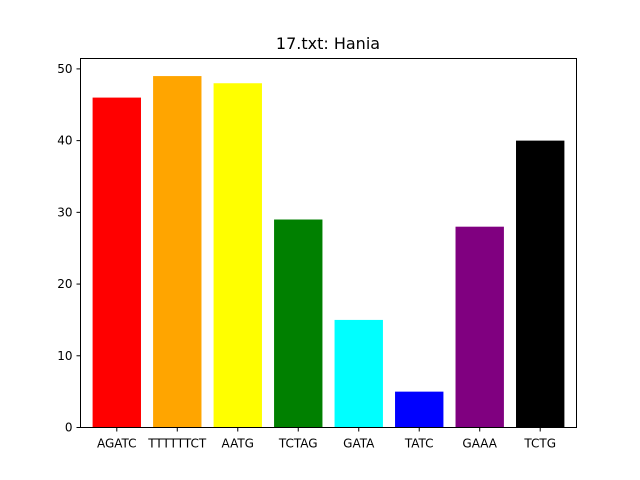 The height and width of the screenshot is (480, 640). Describe the element at coordinates (326, 439) in the screenshot. I see `x-axis-ticks: AGATC TTTTTTCT AATG TCTAG GATA TATC GAAA TCTG` at that location.